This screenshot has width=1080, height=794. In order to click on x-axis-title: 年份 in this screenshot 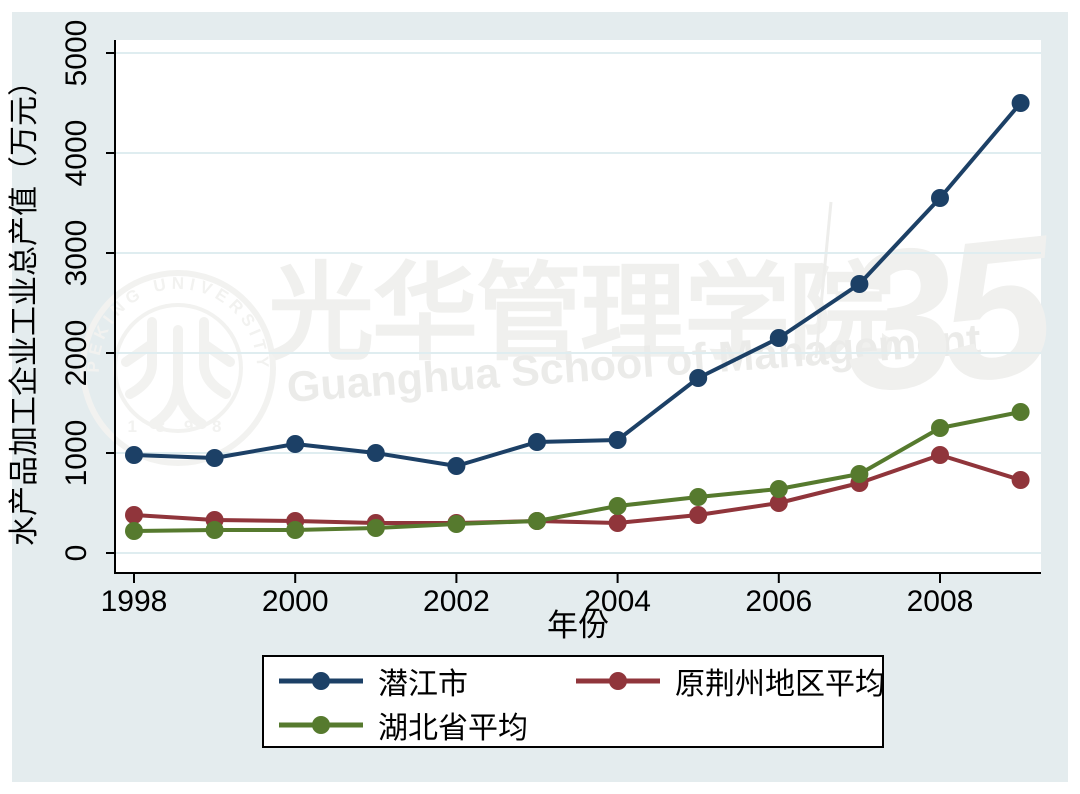, I will do `click(578, 625)`.